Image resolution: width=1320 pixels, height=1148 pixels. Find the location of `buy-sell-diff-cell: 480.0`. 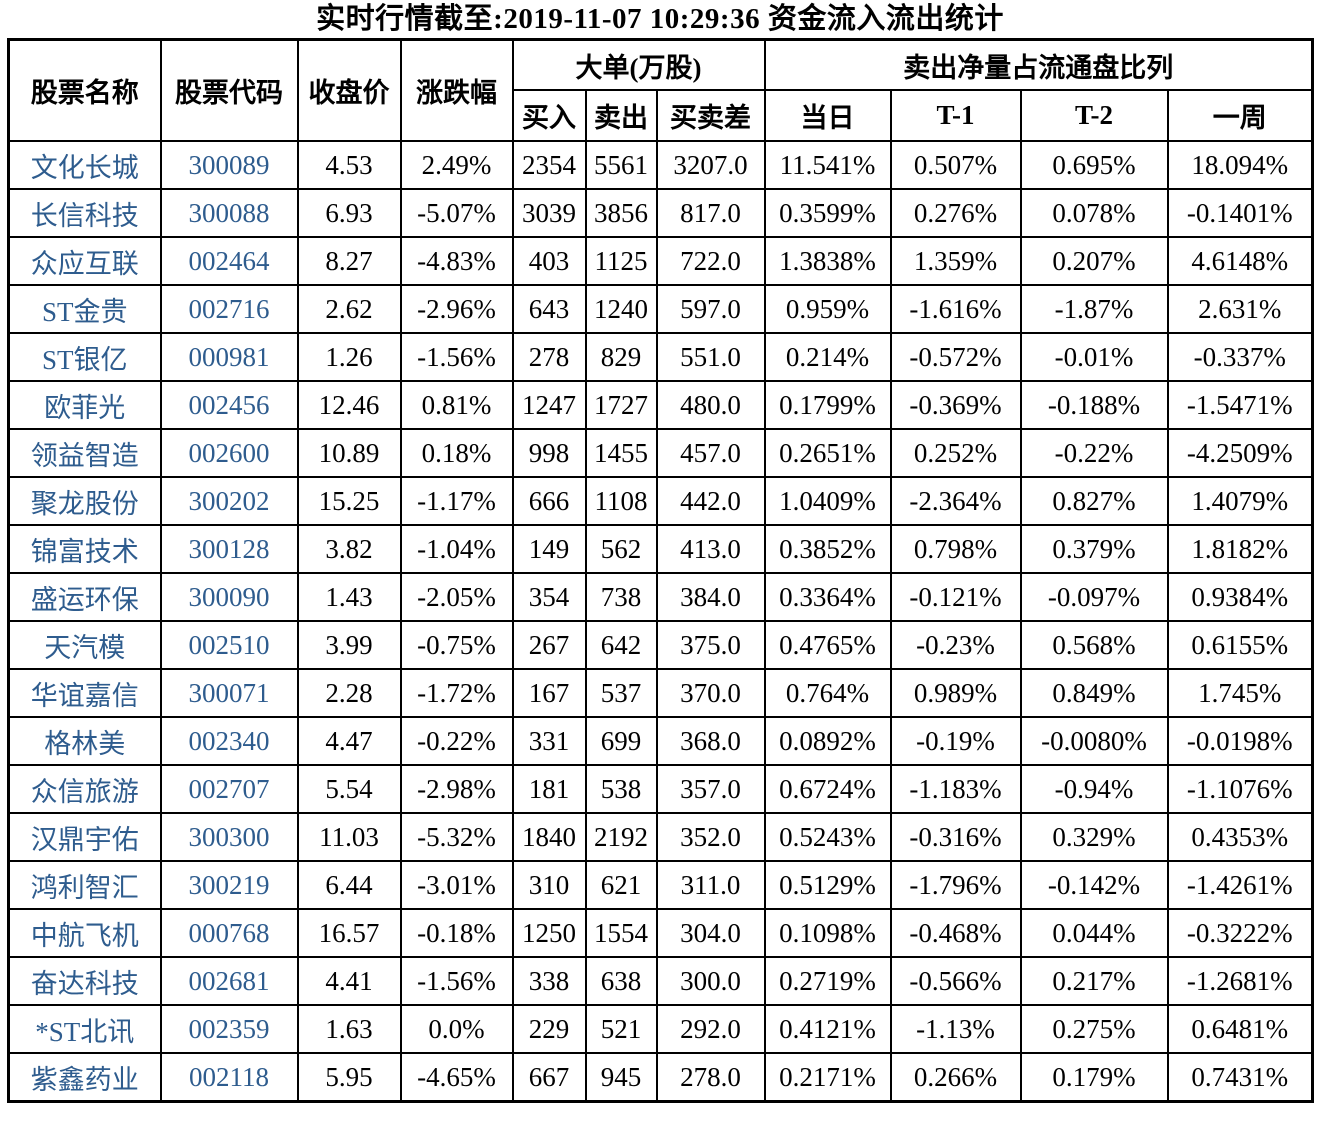

buy-sell-diff-cell: 480.0 is located at coordinates (710, 405).